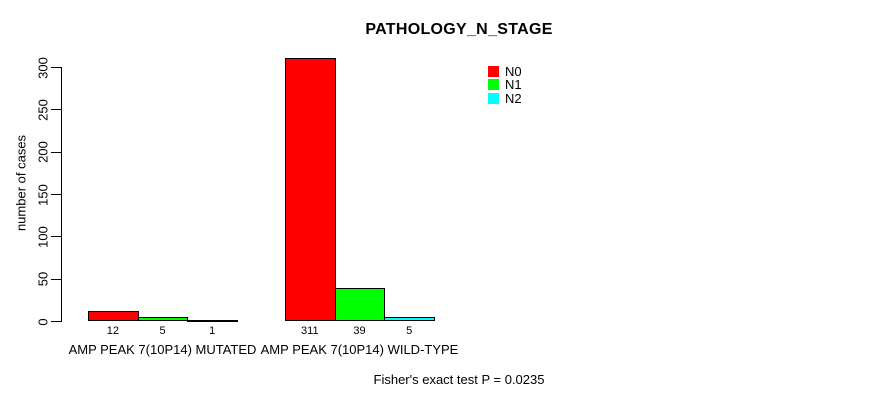 The height and width of the screenshot is (400, 890). I want to click on legend-swatch-n0, so click(493, 71).